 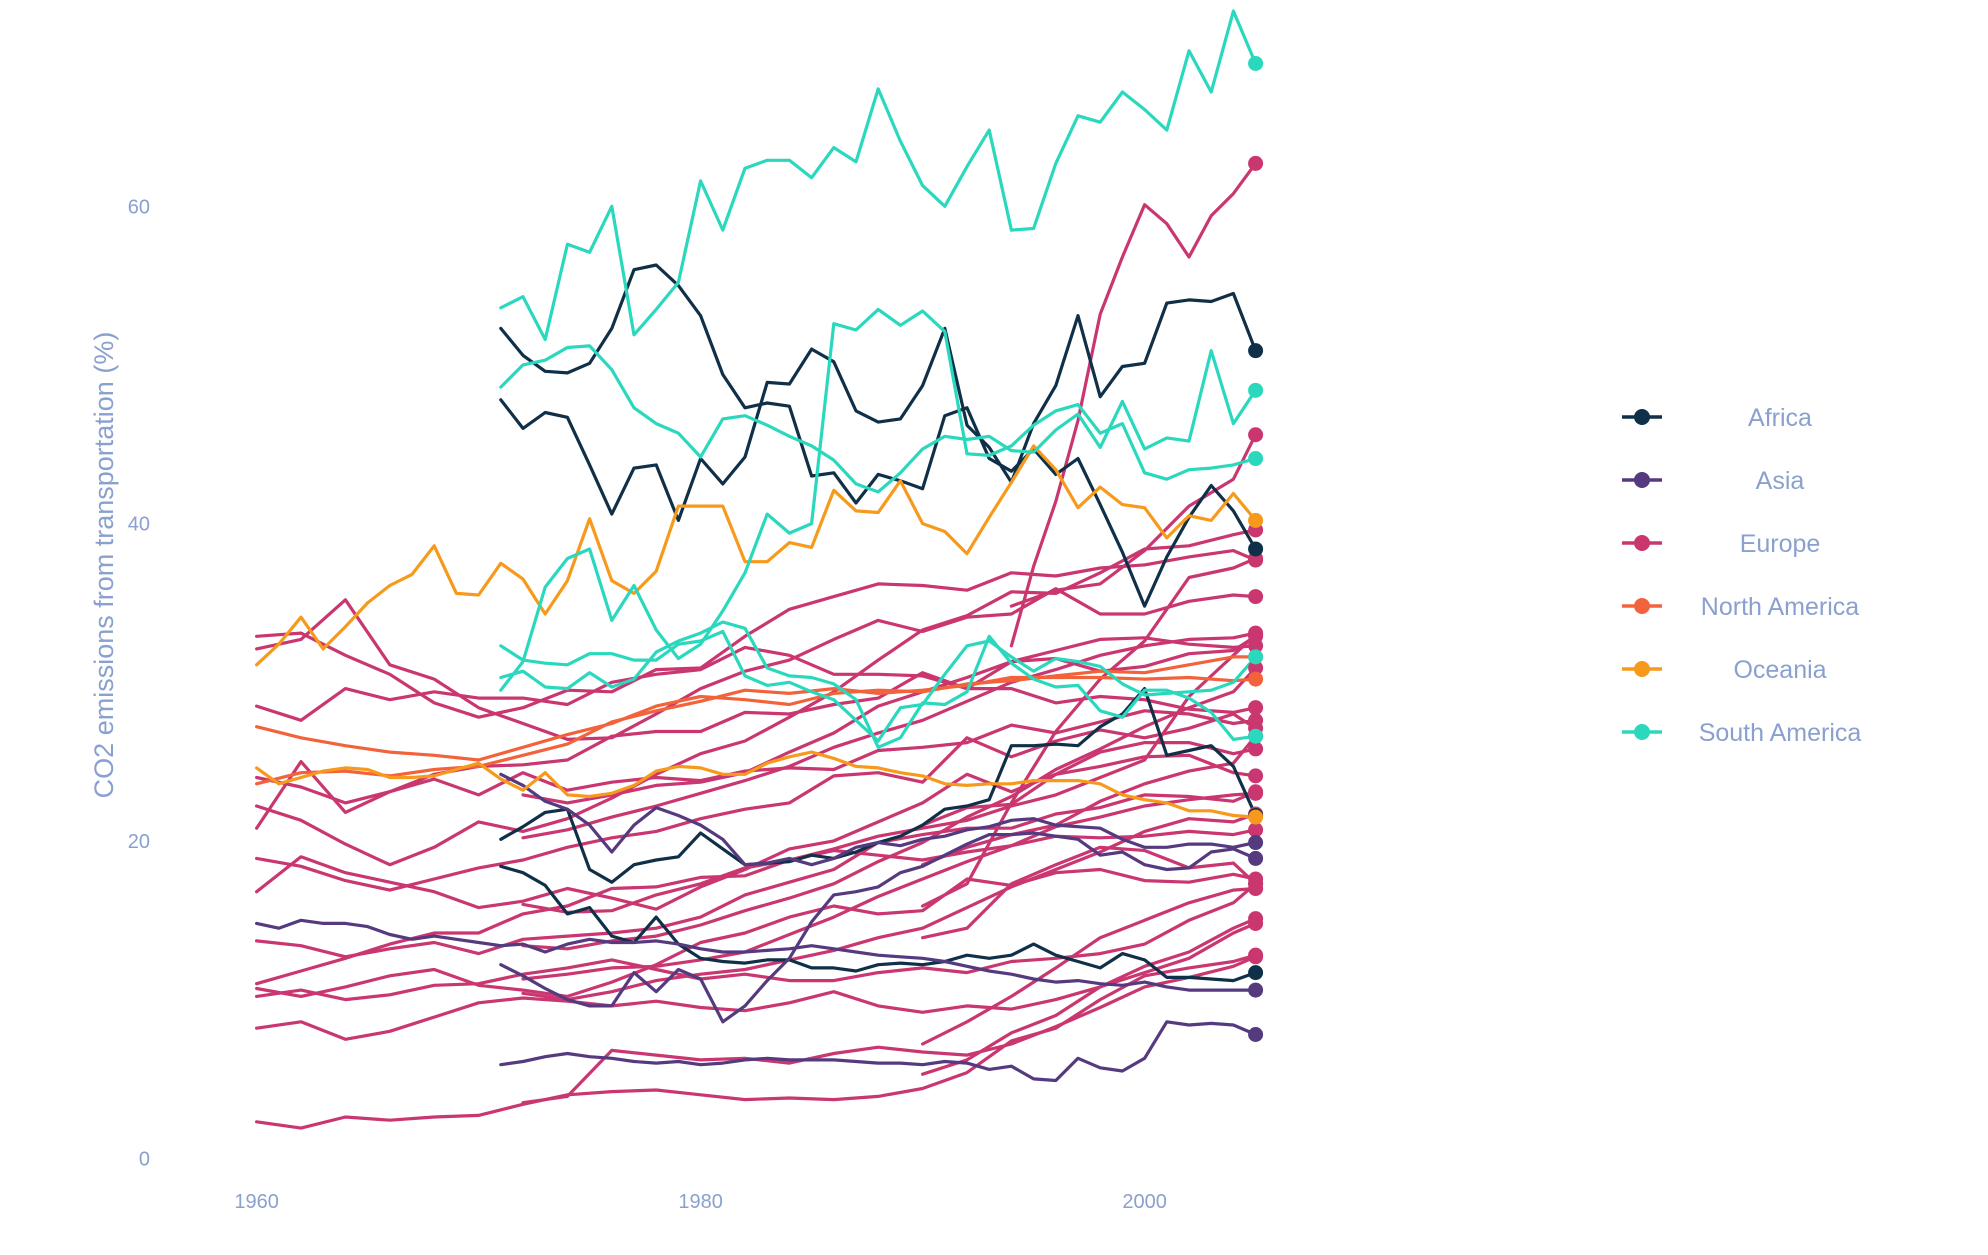 What do you see at coordinates (139, 842) in the screenshot?
I see `y-tick-label: 20` at bounding box center [139, 842].